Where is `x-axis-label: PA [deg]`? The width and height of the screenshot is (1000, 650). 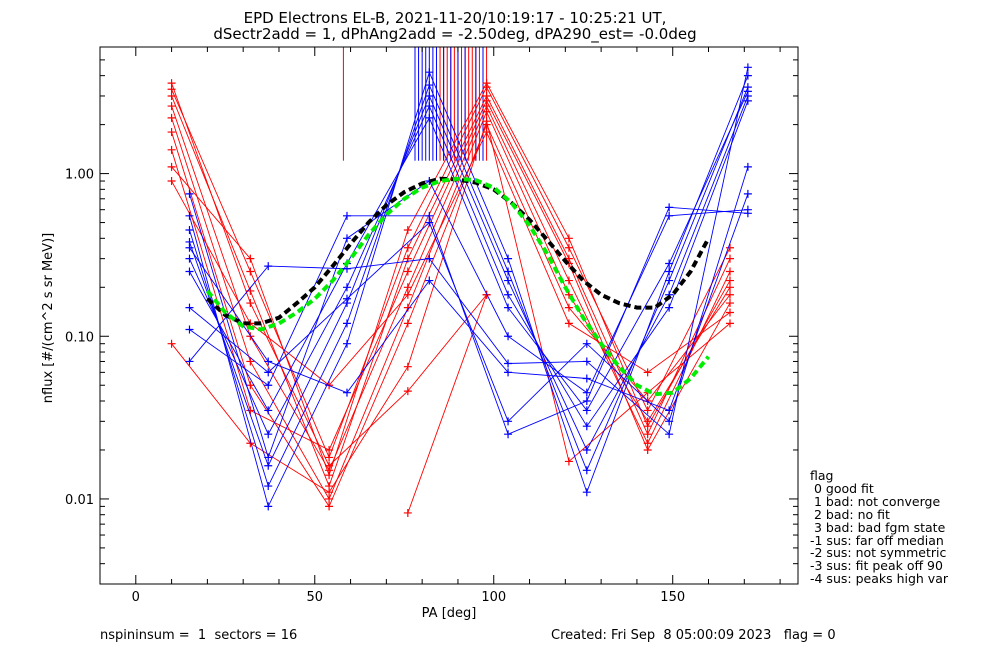 x-axis-label: PA [deg] is located at coordinates (449, 613).